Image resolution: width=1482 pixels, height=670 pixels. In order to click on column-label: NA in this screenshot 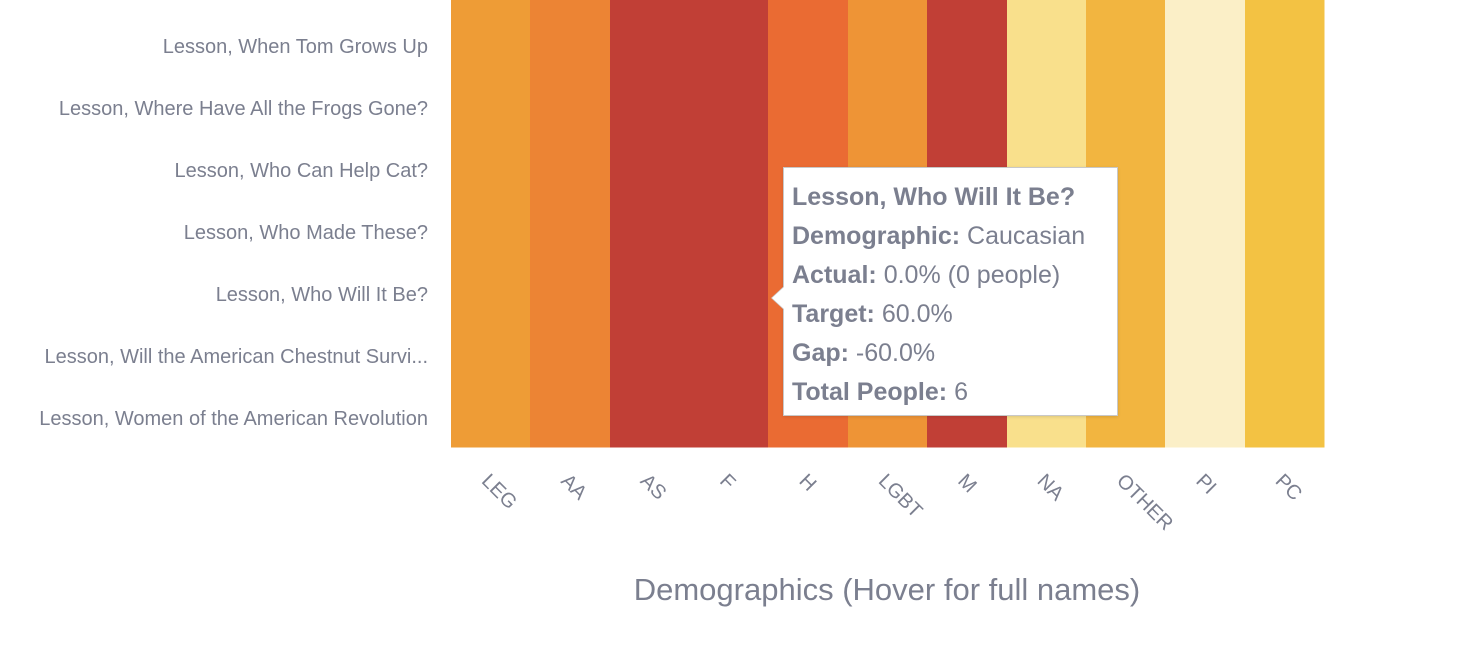, I will do `click(1051, 488)`.